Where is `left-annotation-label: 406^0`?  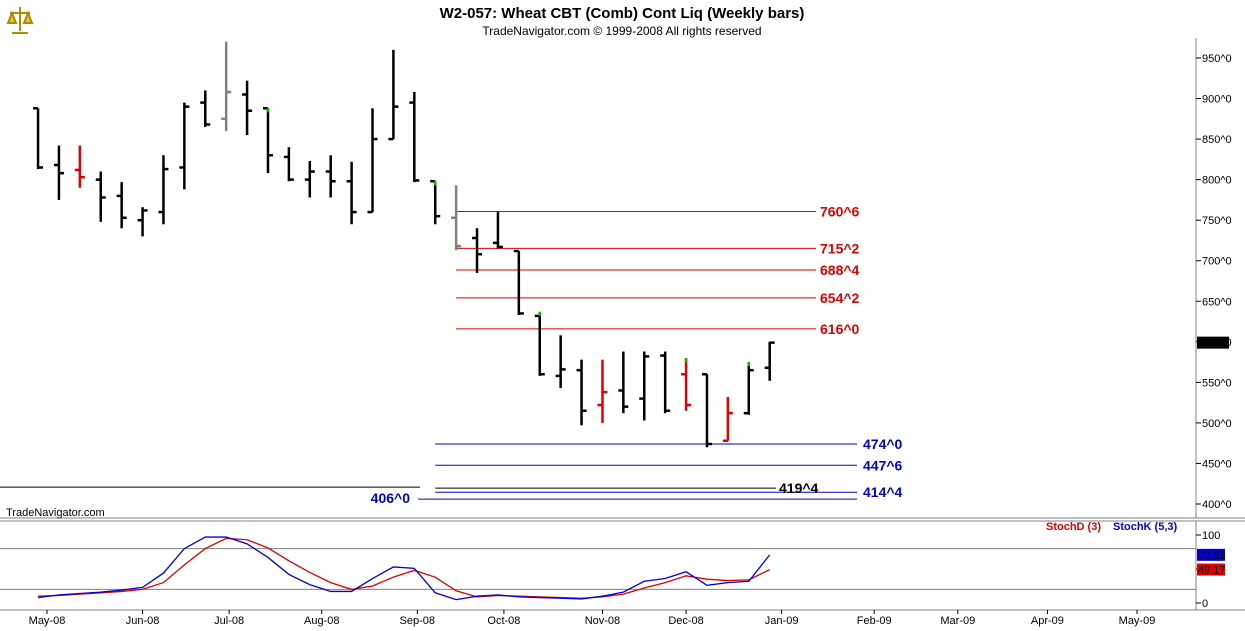 left-annotation-label: 406^0 is located at coordinates (391, 498).